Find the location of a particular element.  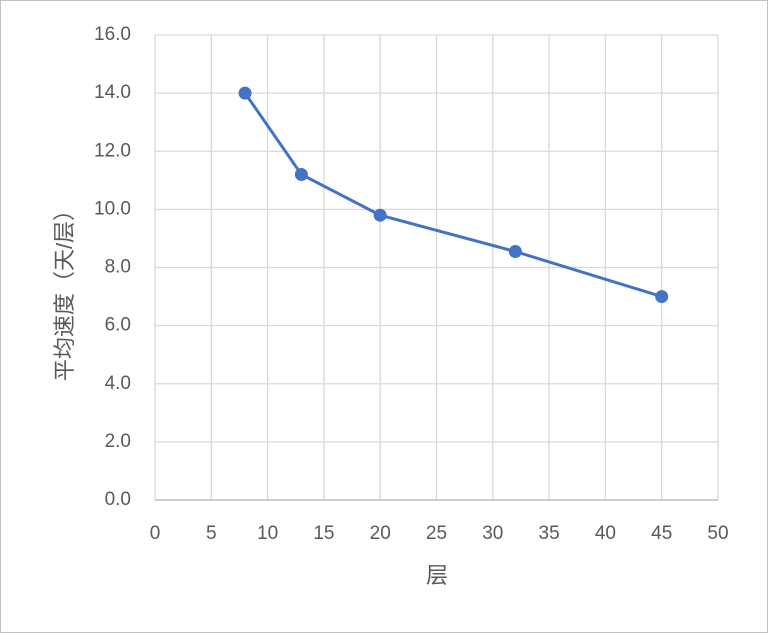

y-tick-label: 4.0 is located at coordinates (118, 383).